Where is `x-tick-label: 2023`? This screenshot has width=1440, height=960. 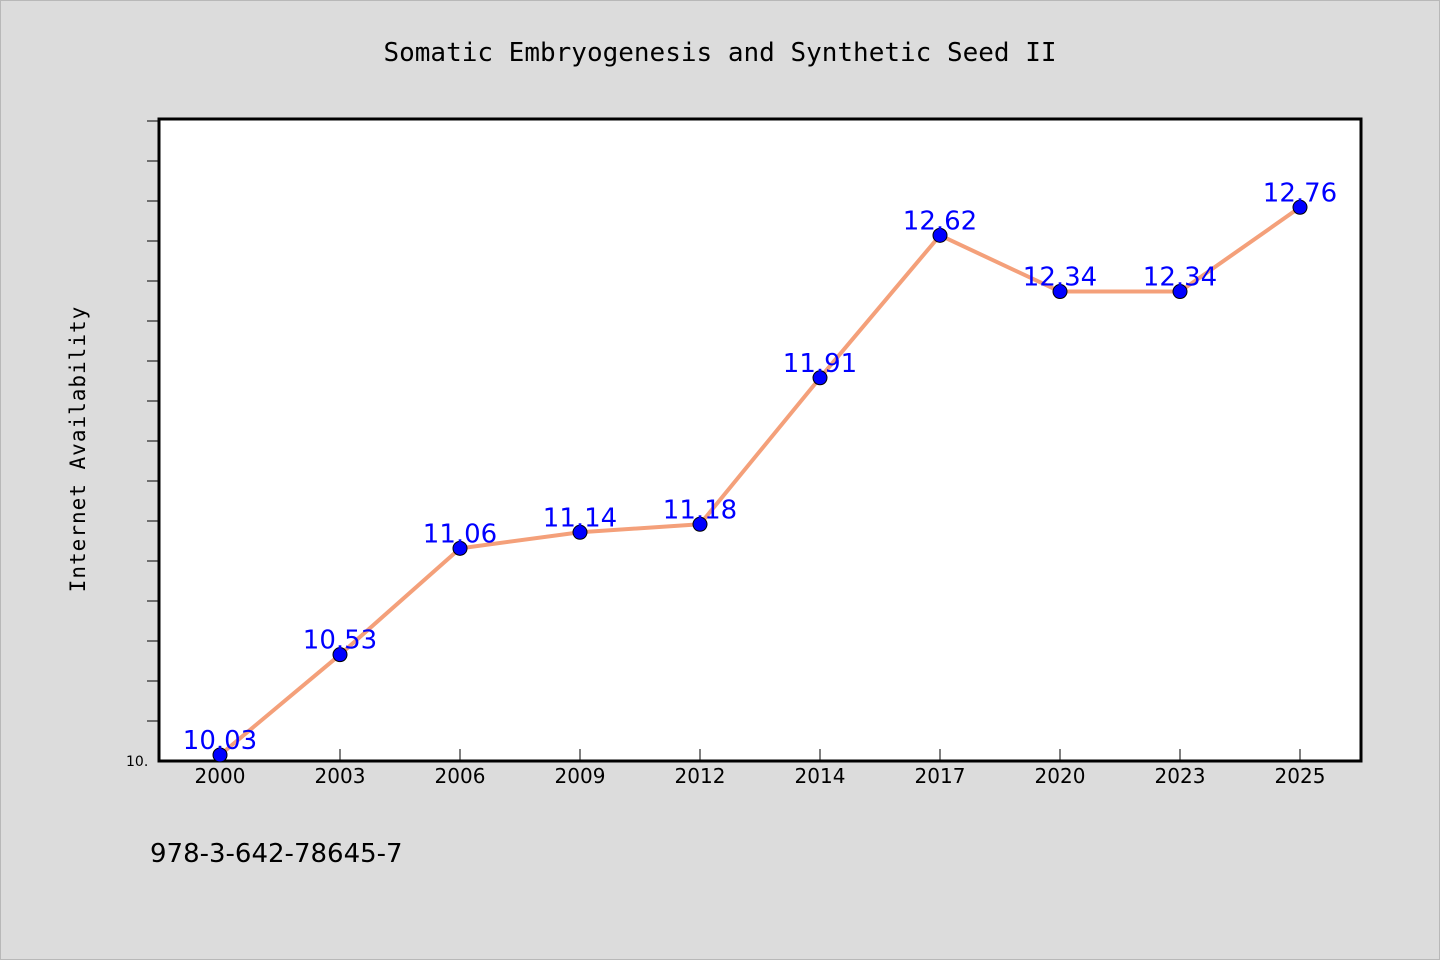
x-tick-label: 2023 is located at coordinates (1180, 776).